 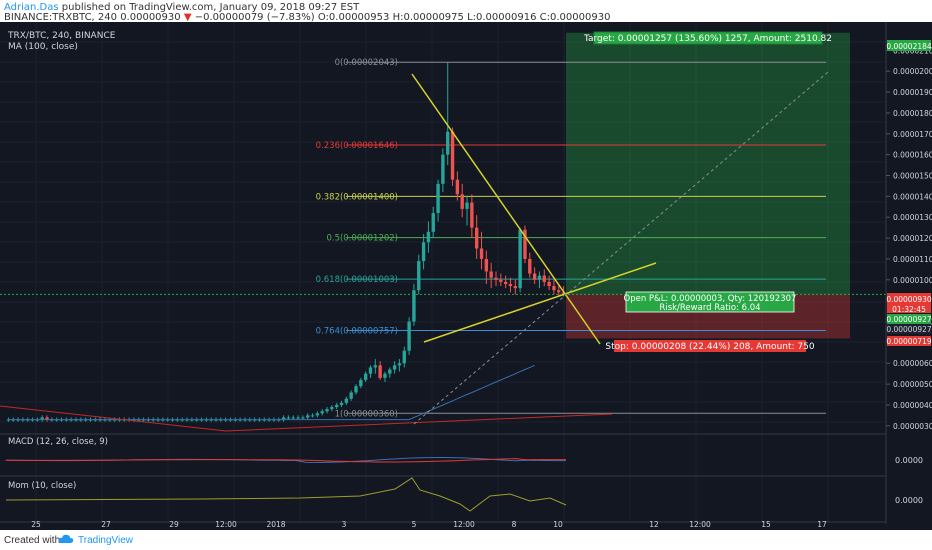 What do you see at coordinates (357, 146) in the screenshot?
I see `fib-level-label: 0.236(0.00001646)` at bounding box center [357, 146].